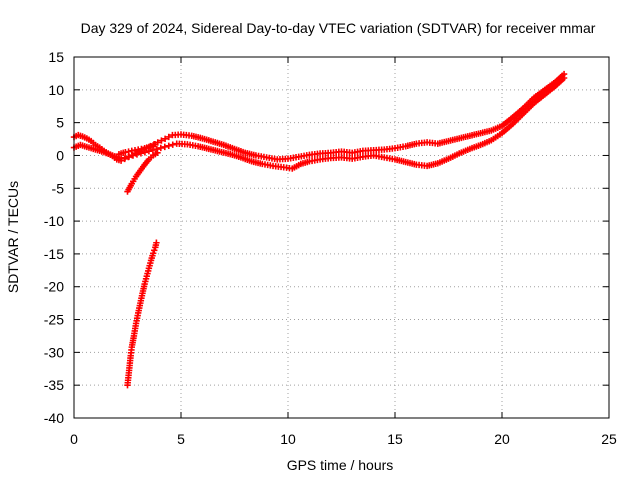 This screenshot has width=640, height=480. I want to click on x-axis-label: GPS time / hours, so click(340, 465).